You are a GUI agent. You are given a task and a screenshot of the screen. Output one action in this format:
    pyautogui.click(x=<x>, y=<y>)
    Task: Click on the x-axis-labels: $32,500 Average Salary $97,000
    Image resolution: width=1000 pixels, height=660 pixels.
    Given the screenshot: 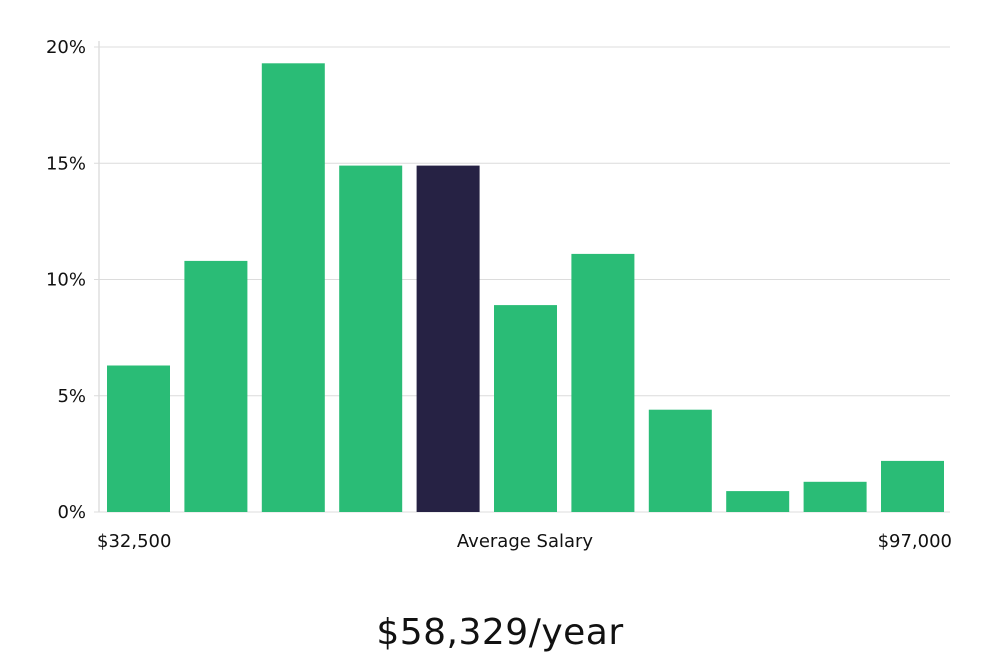 What is the action you would take?
    pyautogui.click(x=524, y=541)
    